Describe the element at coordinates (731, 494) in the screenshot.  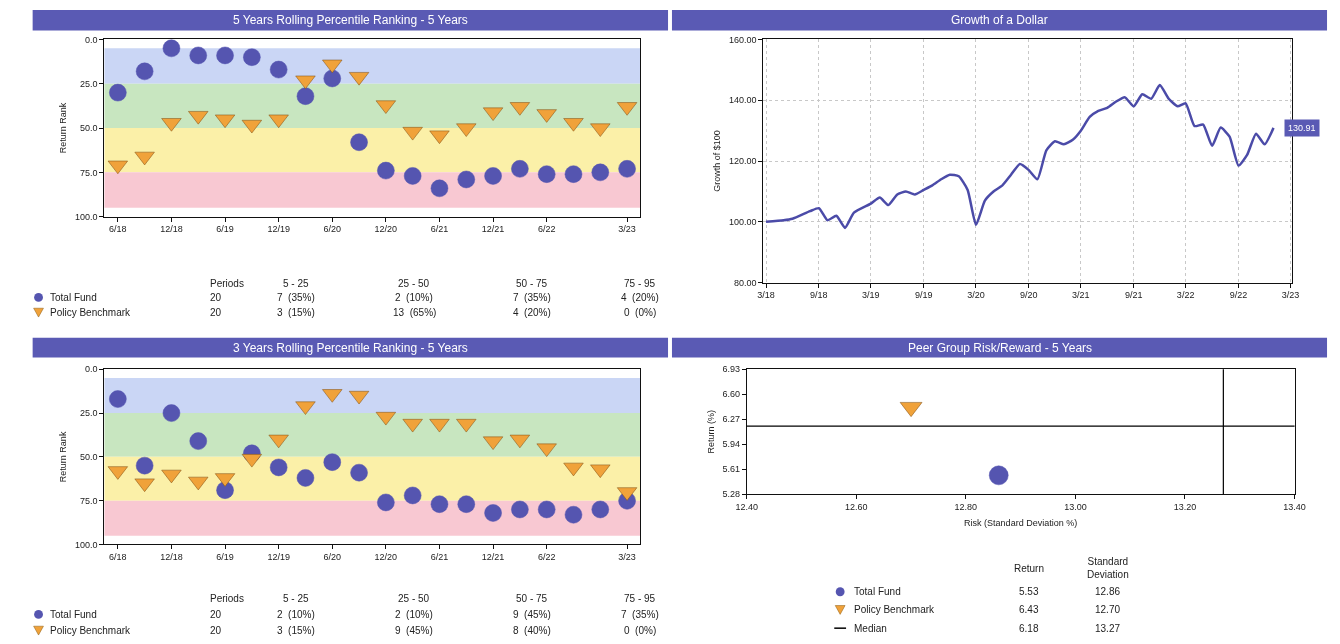
I see `y-tick-label: 5.28` at that location.